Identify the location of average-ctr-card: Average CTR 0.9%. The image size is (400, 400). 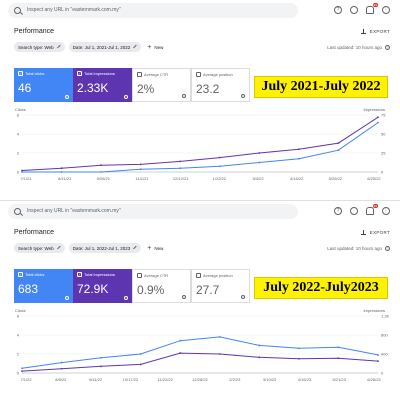
(161, 286).